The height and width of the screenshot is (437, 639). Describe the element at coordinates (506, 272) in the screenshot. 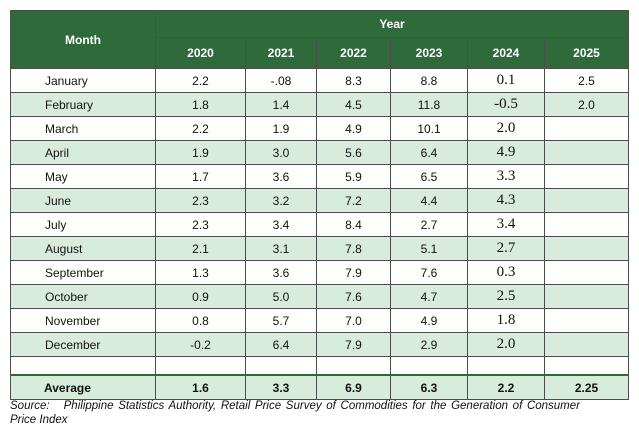

I see `value-cell: 0.3` at that location.